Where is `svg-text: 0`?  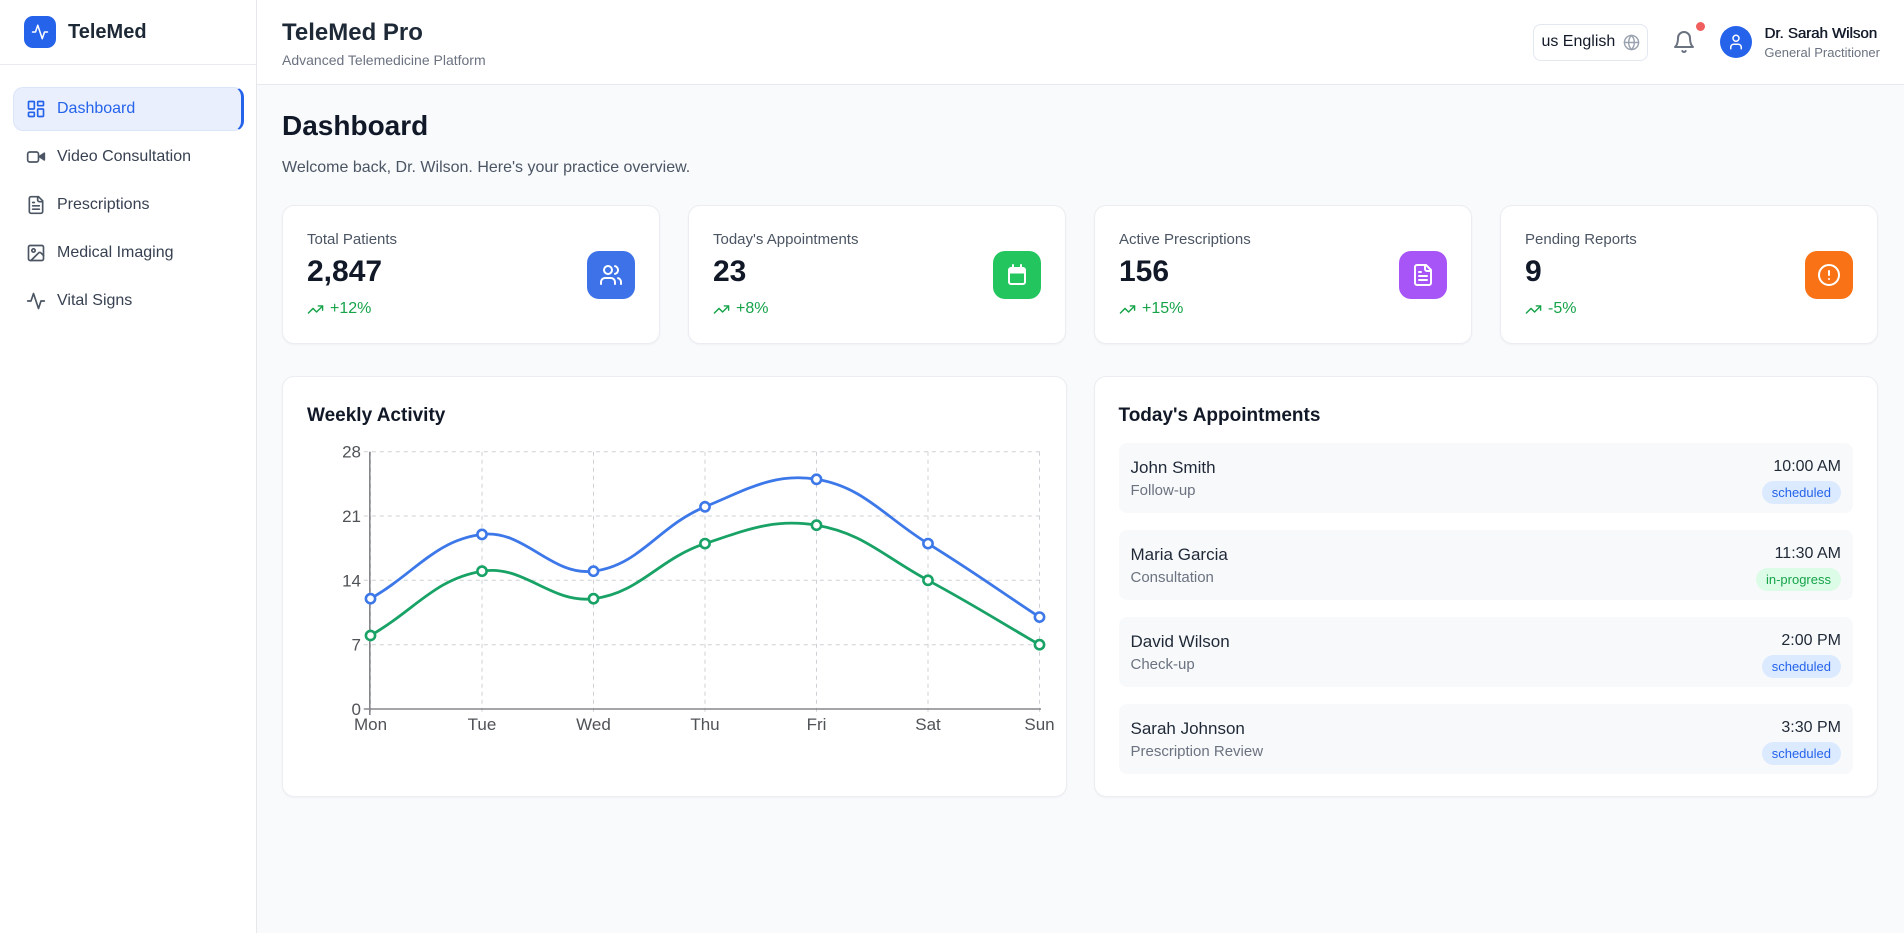 svg-text: 0 is located at coordinates (356, 709).